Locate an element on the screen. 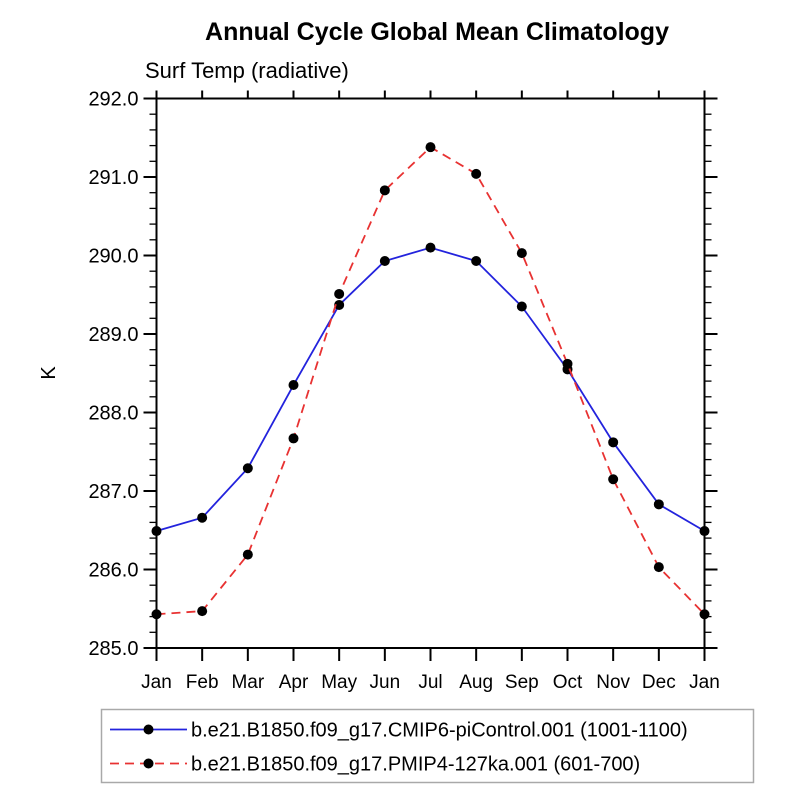  x-tick-label: Sep is located at coordinates (522, 682).